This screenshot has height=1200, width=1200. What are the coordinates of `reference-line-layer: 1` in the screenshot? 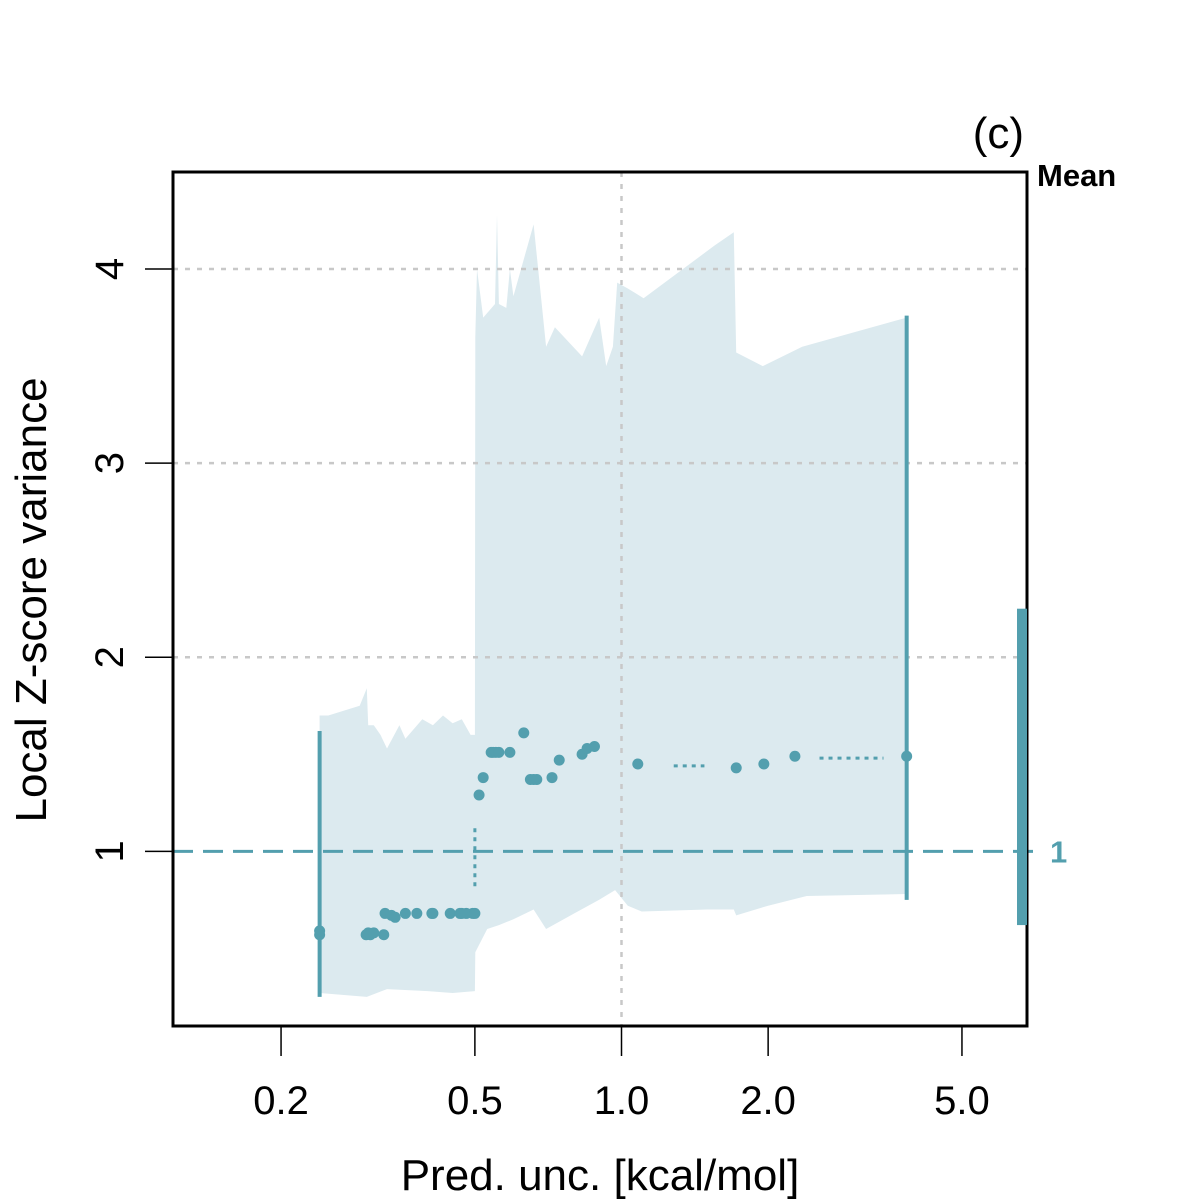 It's located at (620, 851).